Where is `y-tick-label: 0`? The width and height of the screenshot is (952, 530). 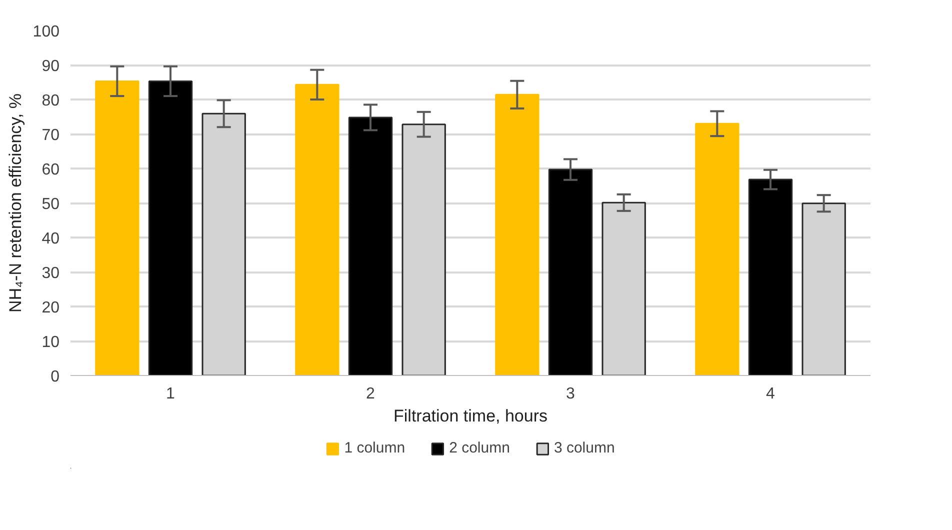
y-tick-label: 0 is located at coordinates (55, 377).